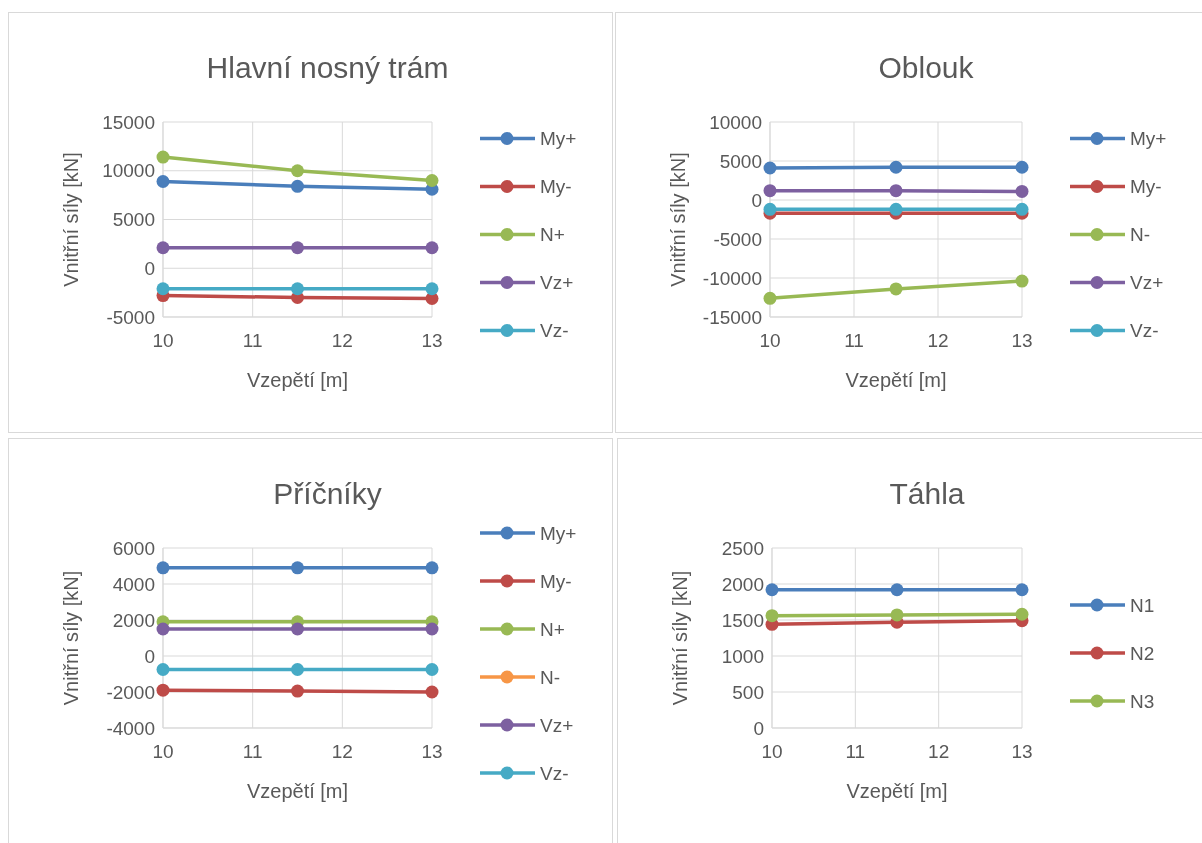 This screenshot has width=1202, height=843. Describe the element at coordinates (130, 692) in the screenshot. I see `y-tick-label: -2000` at that location.